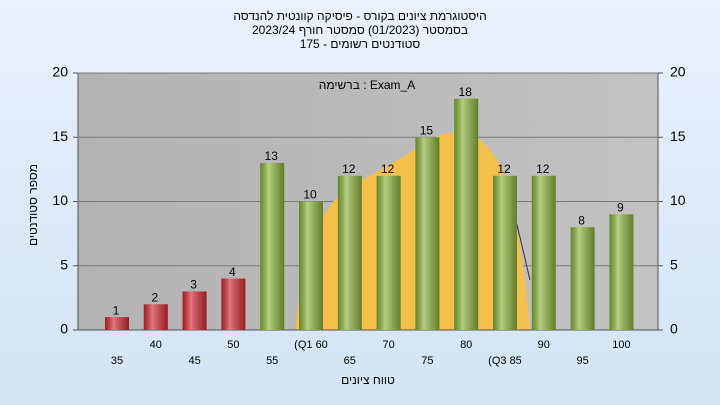 The height and width of the screenshot is (405, 720). Describe the element at coordinates (674, 329) in the screenshot. I see `y2-tick-label: 0` at that location.